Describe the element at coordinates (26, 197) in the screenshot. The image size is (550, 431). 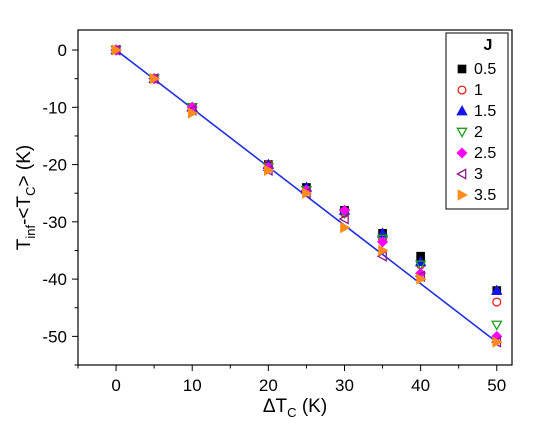
I see `y-axis-label: Tinf-<TC> (K)` at that location.